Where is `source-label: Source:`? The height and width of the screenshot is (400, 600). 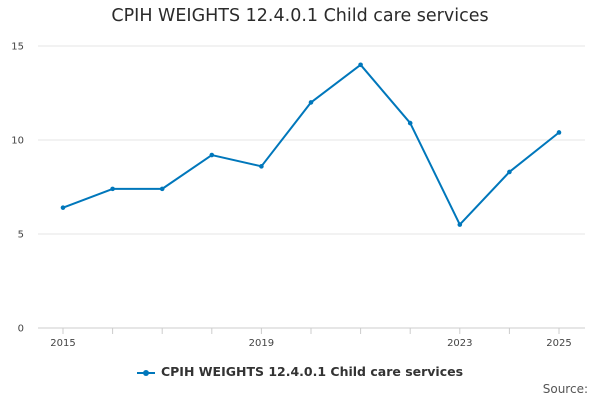 source-label: Source: is located at coordinates (565, 389).